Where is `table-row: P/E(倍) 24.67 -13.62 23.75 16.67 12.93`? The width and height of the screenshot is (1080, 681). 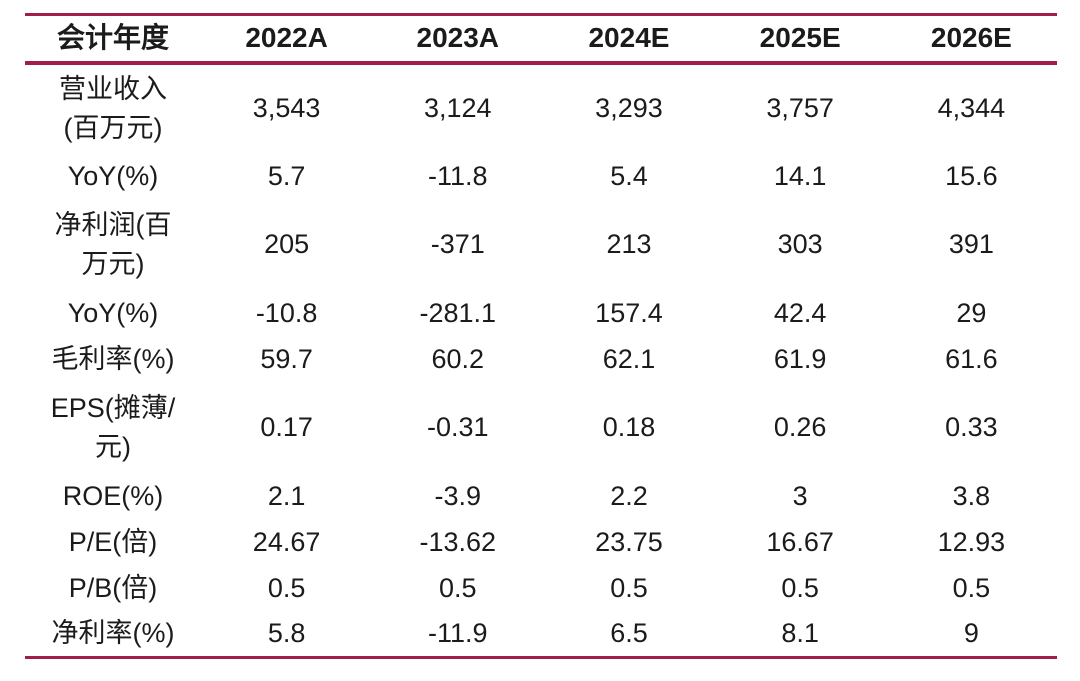 table-row: P/E(倍) 24.67 -13.62 23.75 16.67 12.93 is located at coordinates (541, 543).